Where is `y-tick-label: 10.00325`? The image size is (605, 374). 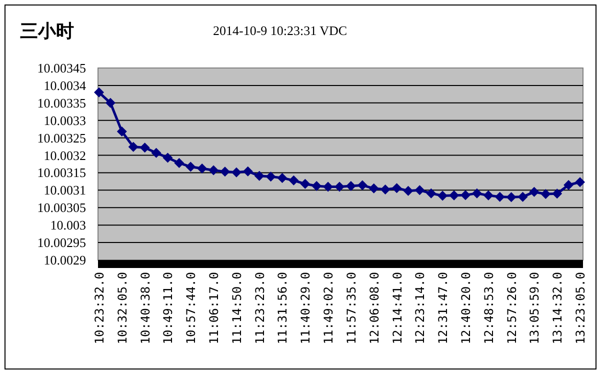
y-tick-label: 10.00325 is located at coordinates (61, 138).